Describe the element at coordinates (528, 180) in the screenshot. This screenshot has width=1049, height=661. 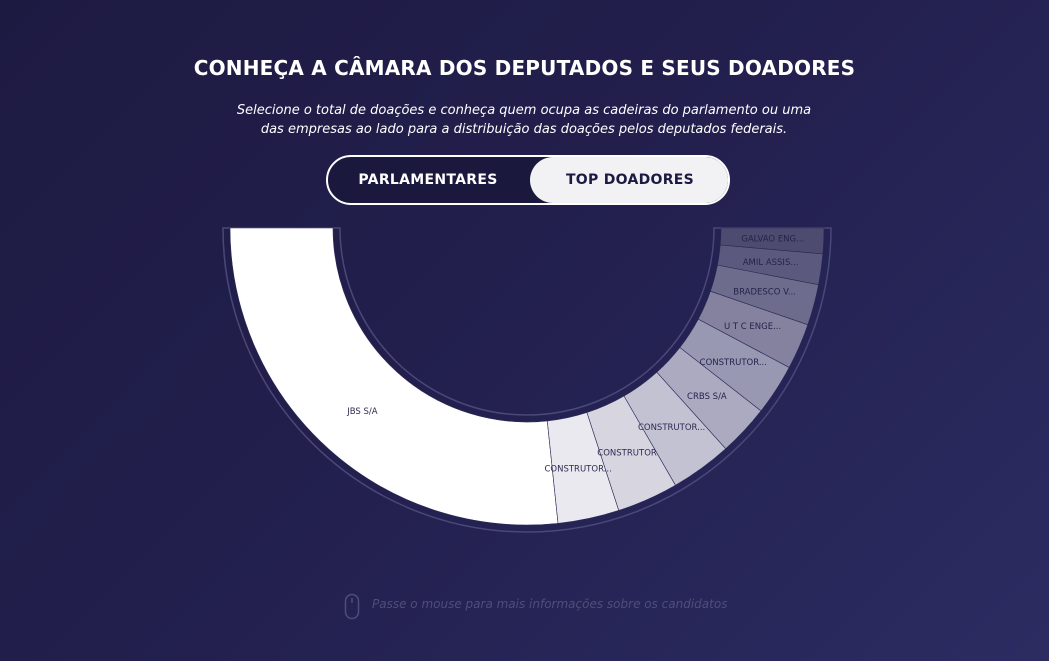
I see `view-toggle: PARLAMENTARES TOP DOADORES` at that location.